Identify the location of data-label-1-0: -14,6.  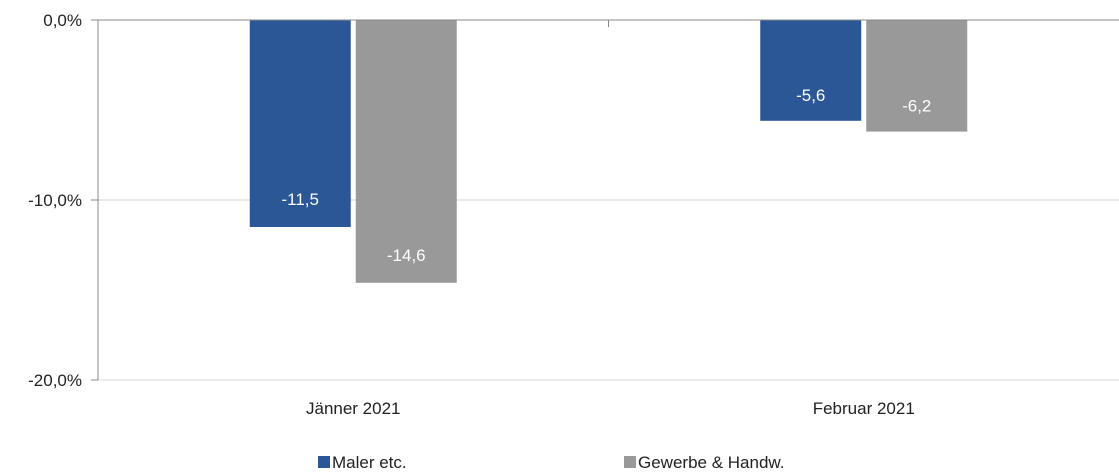
(406, 255).